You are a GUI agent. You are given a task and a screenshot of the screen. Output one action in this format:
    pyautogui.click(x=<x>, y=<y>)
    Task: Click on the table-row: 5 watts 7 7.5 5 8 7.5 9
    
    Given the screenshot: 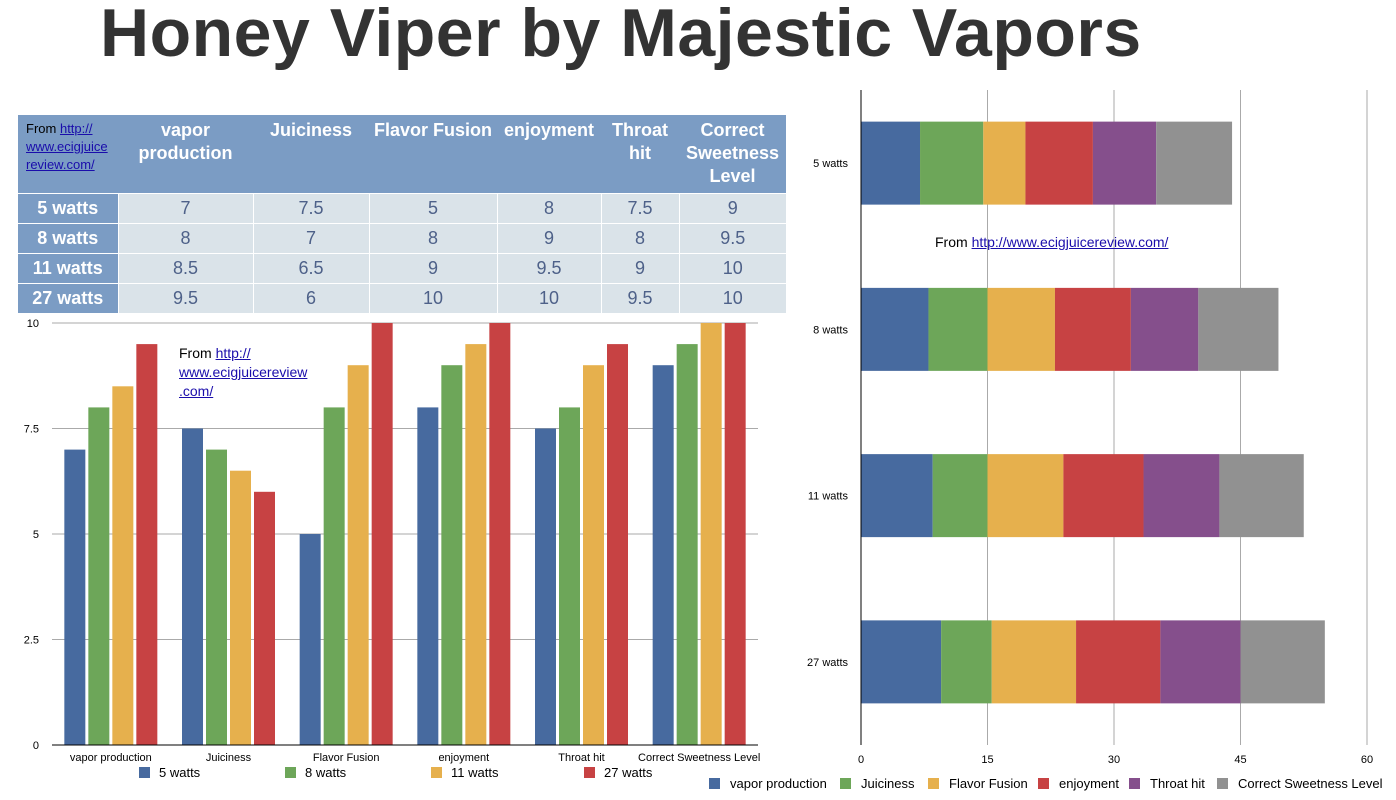 What is the action you would take?
    pyautogui.click(x=402, y=208)
    